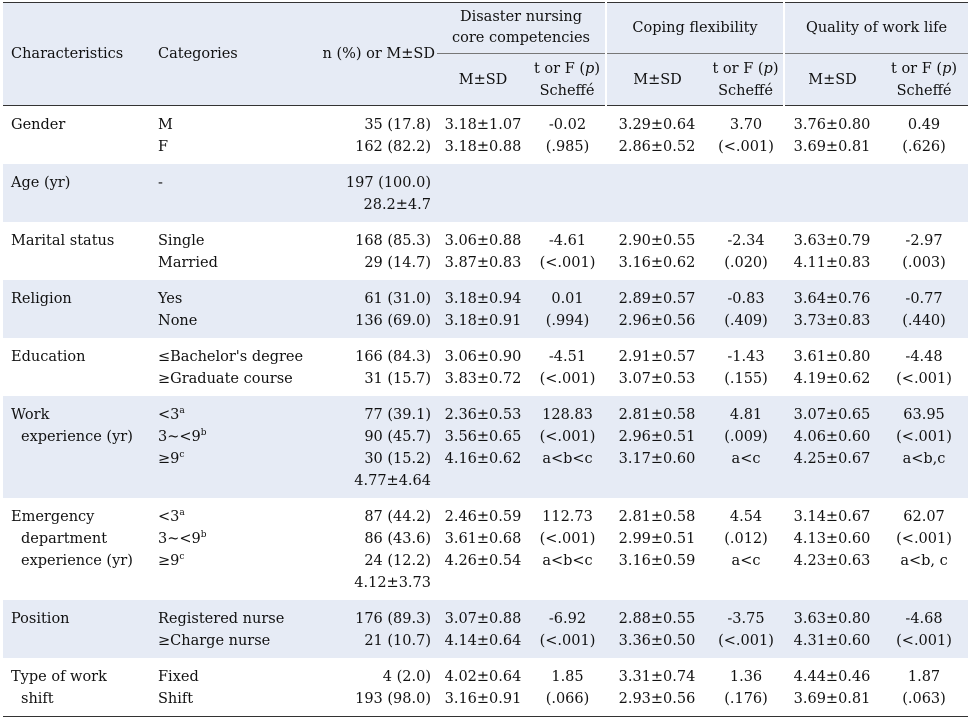 The width and height of the screenshot is (969, 724). Describe the element at coordinates (746, 677) in the screenshot. I see `coping-test-text: 1.36` at that location.